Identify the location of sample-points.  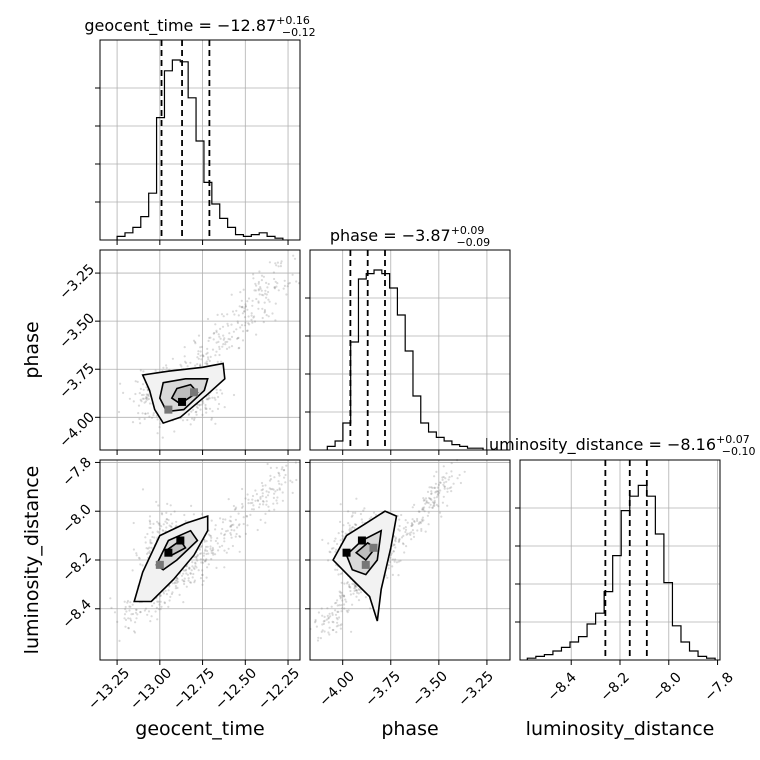
(209, 346).